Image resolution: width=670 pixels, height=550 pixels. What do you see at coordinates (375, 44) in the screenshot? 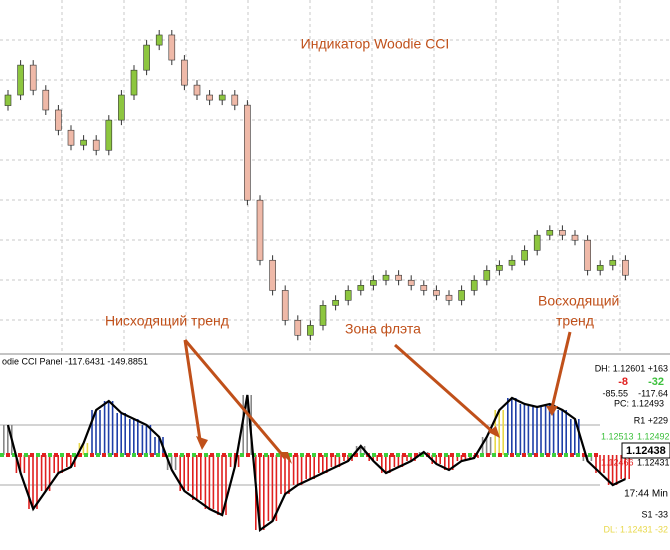
I see `chart-title: Индикатор Woodie CCI` at bounding box center [375, 44].